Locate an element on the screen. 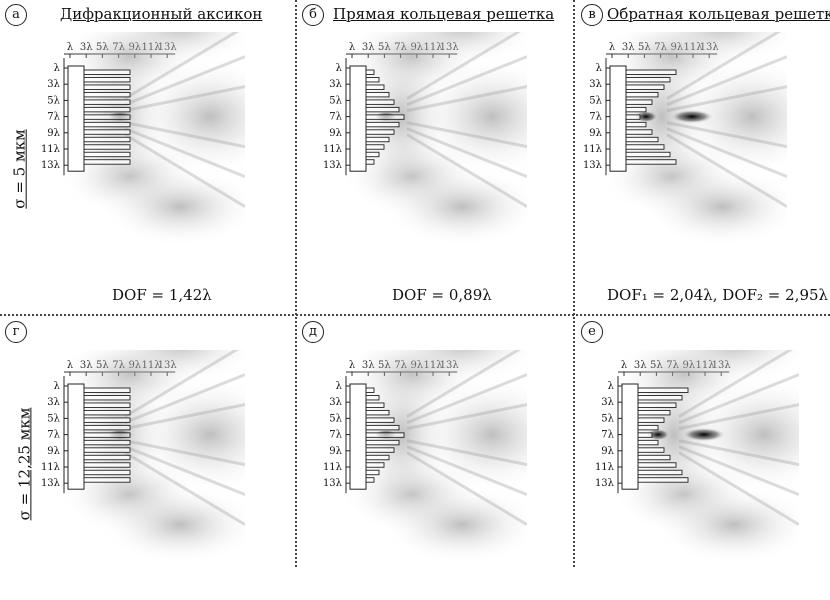 This screenshot has width=830, height=600. divider-horizontal is located at coordinates (415, 315).